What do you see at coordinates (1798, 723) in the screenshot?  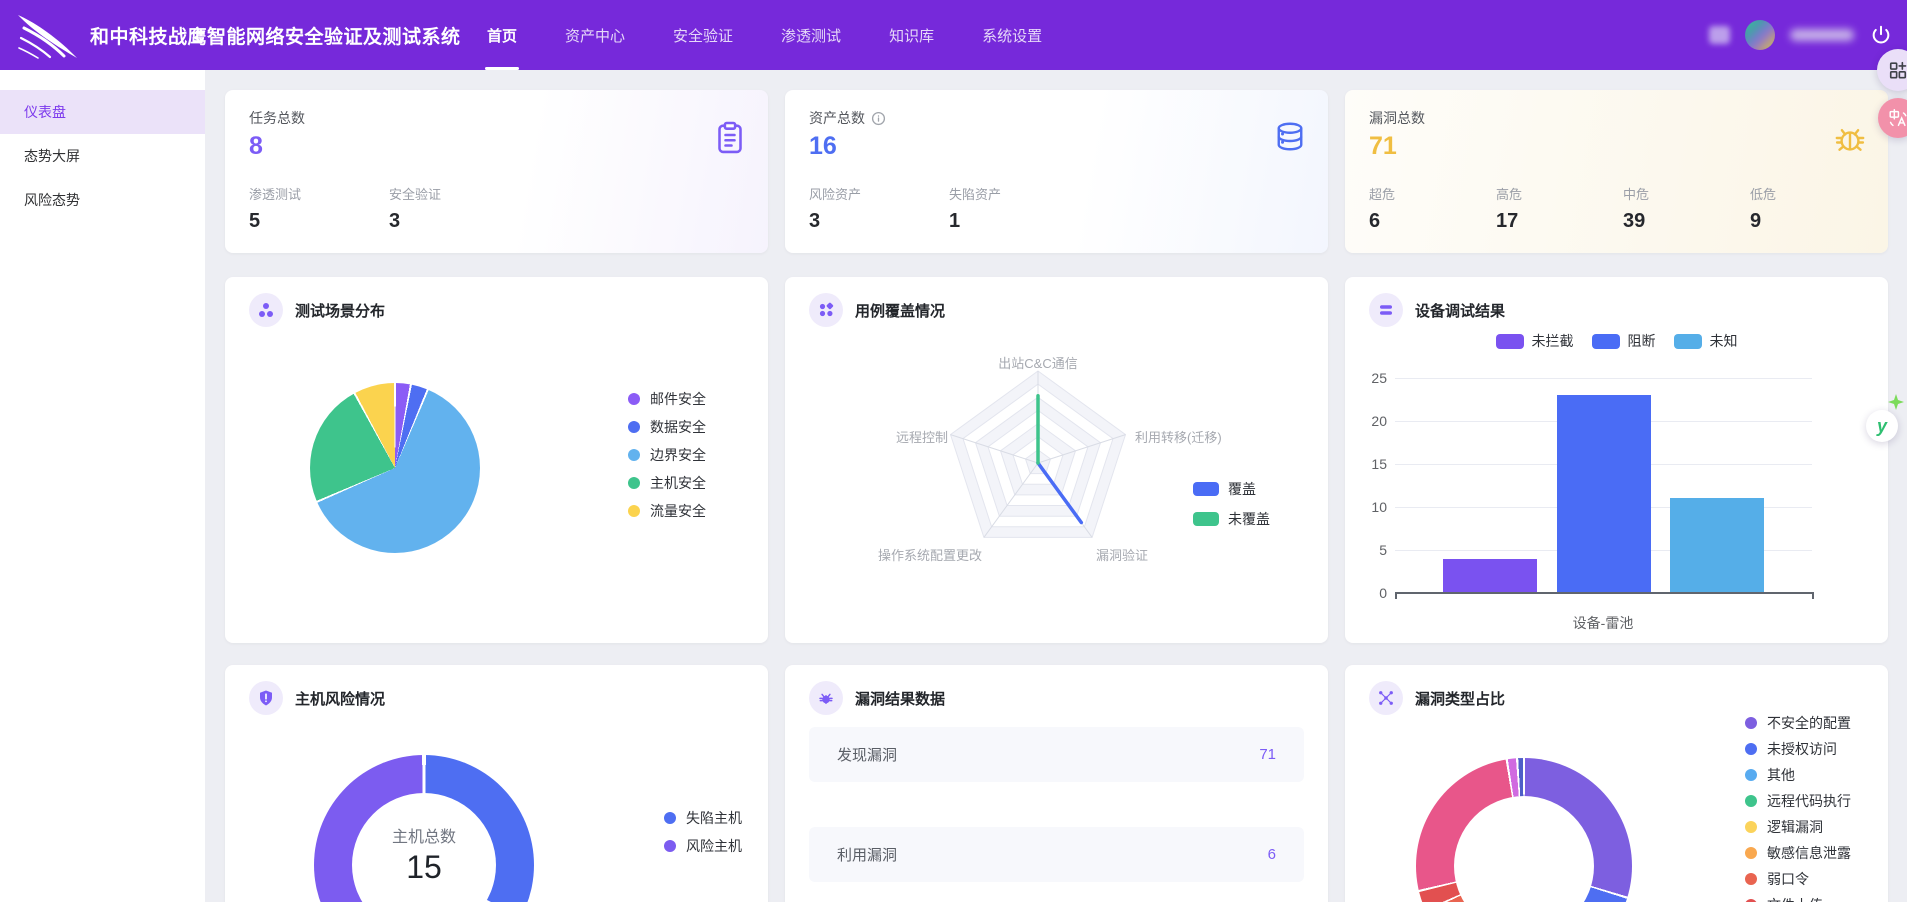 I see `legend-item: 不安全的配置` at bounding box center [1798, 723].